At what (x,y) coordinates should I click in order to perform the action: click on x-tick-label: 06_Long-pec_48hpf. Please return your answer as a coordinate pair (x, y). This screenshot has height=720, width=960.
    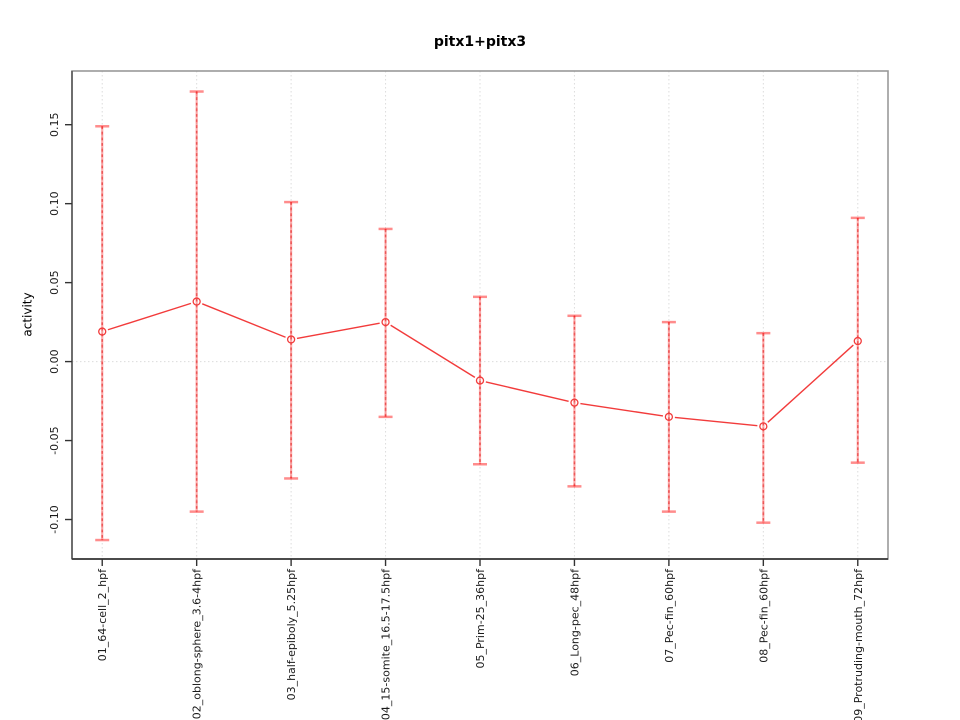
    Looking at the image, I should click on (574, 622).